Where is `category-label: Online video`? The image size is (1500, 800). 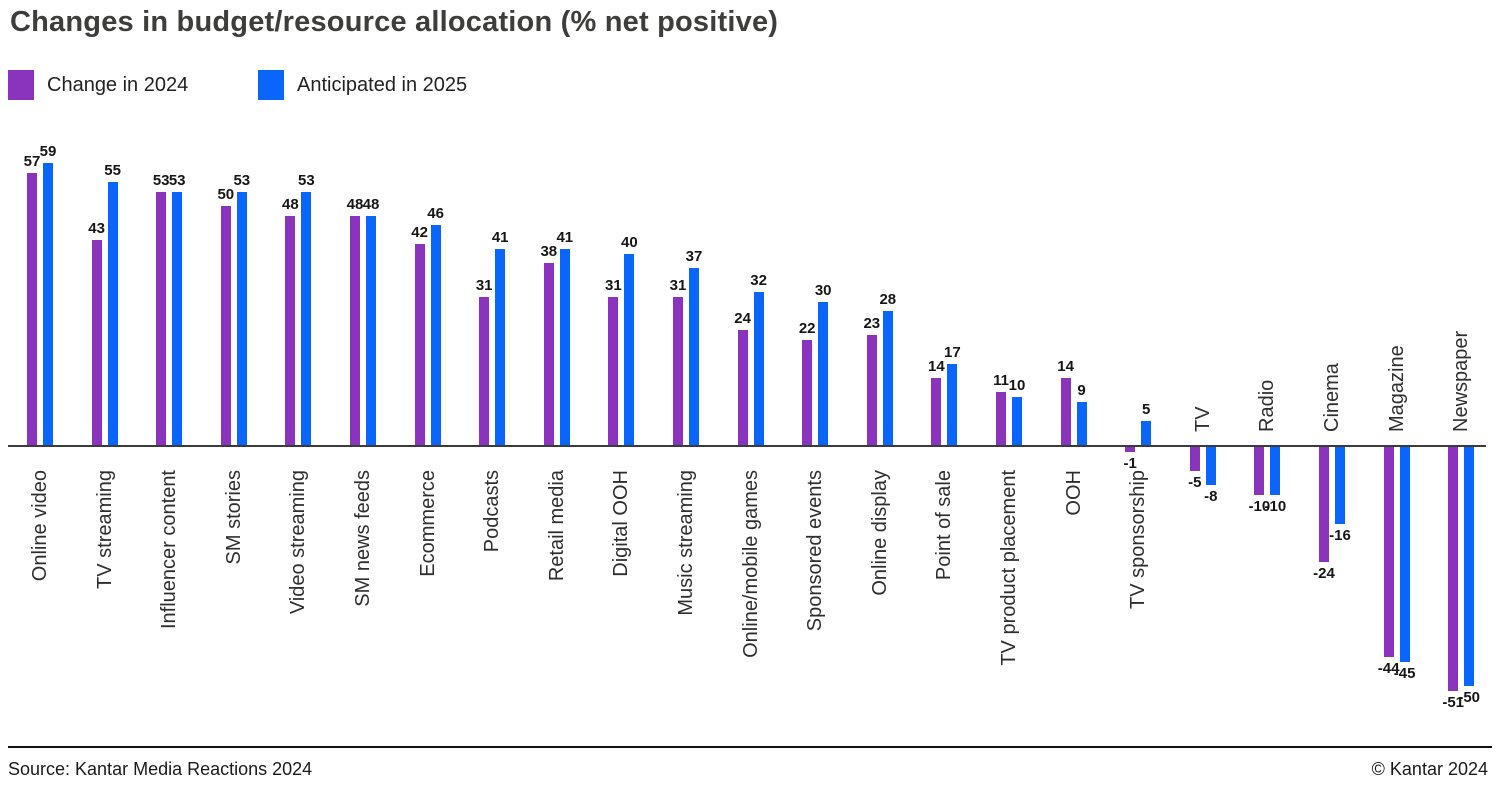 category-label: Online video is located at coordinates (40, 526).